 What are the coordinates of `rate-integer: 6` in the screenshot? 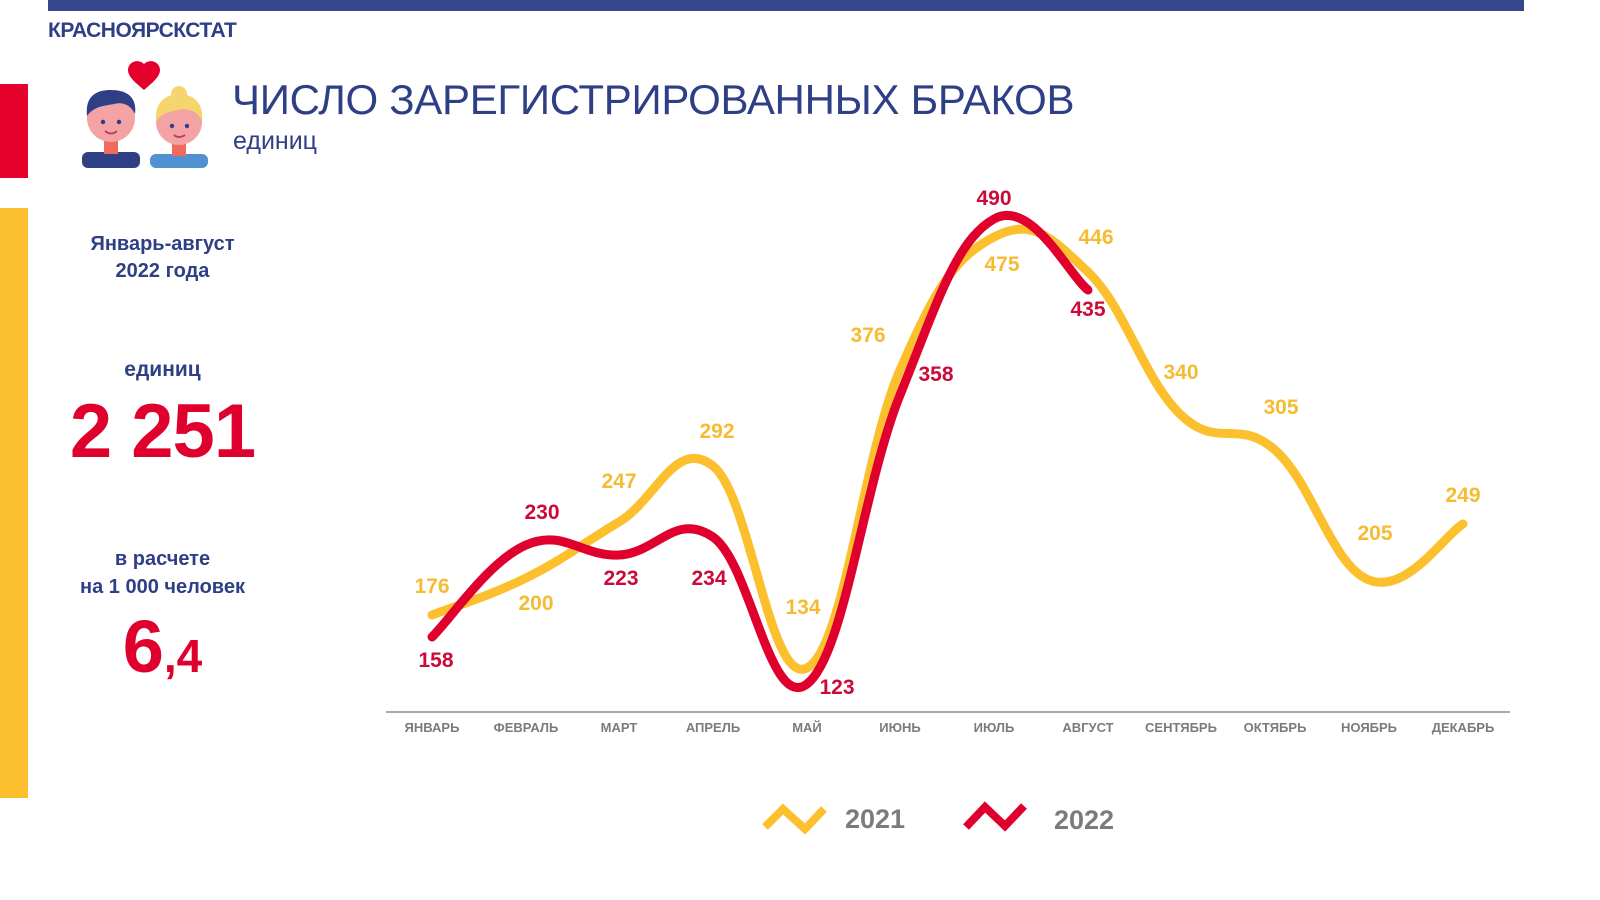 It's located at (143, 646).